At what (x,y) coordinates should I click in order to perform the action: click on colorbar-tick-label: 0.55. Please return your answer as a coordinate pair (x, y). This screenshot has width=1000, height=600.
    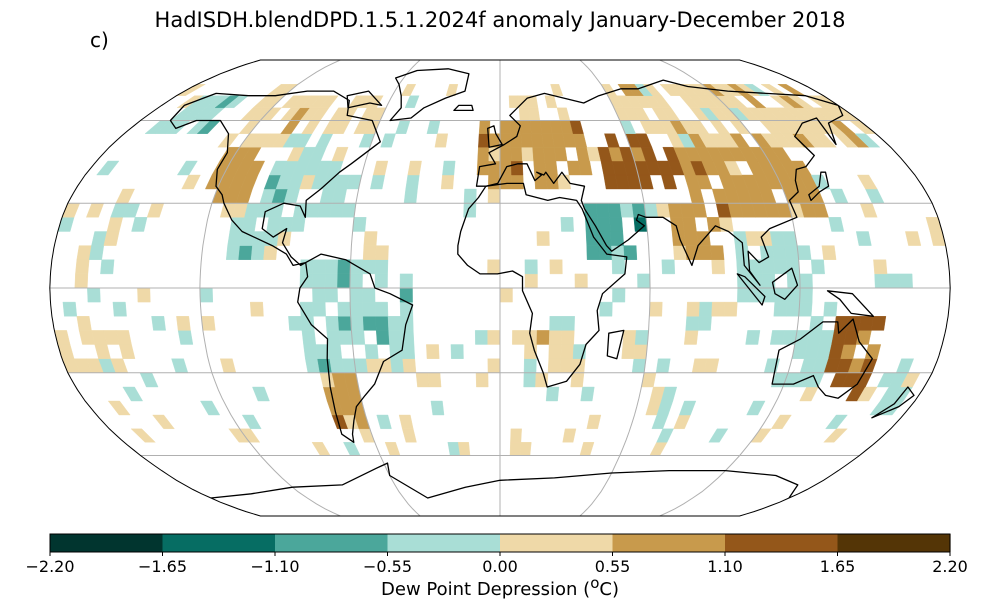
    Looking at the image, I should click on (612, 566).